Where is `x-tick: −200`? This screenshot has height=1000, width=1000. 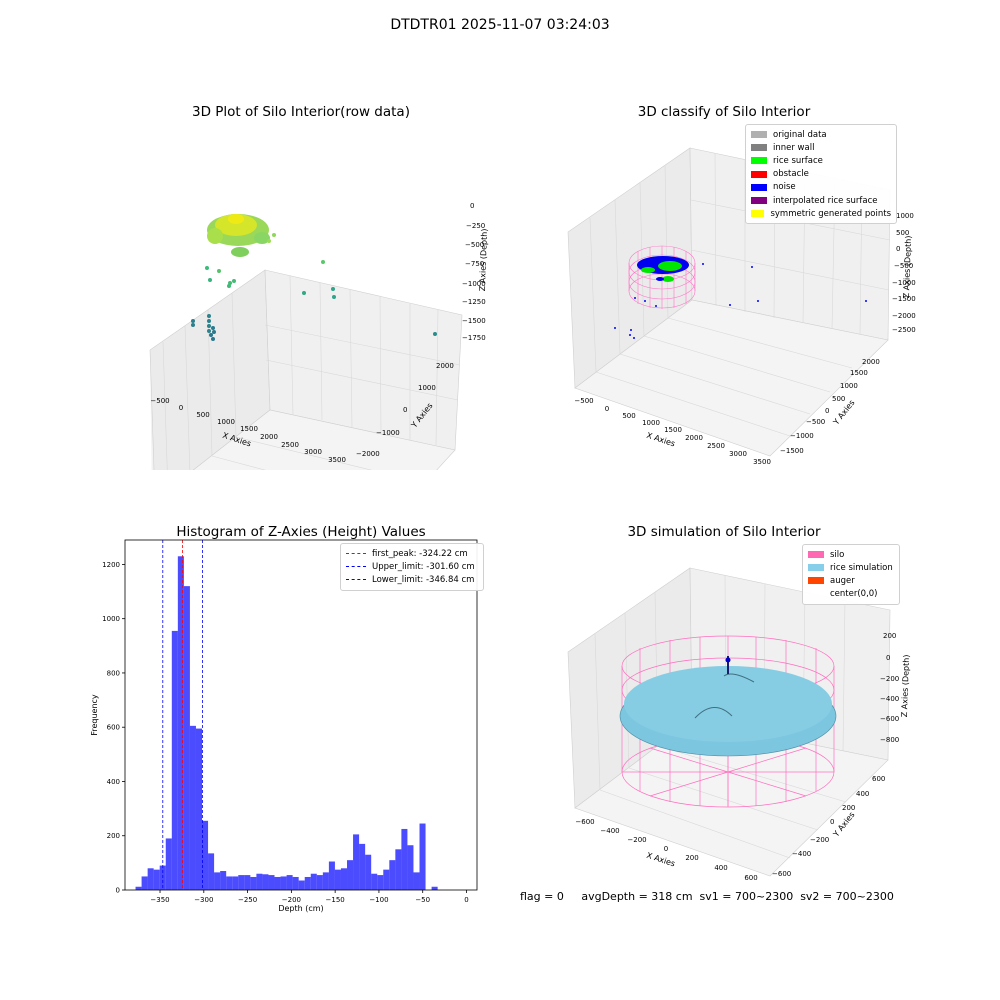 x-tick: −200 is located at coordinates (636, 840).